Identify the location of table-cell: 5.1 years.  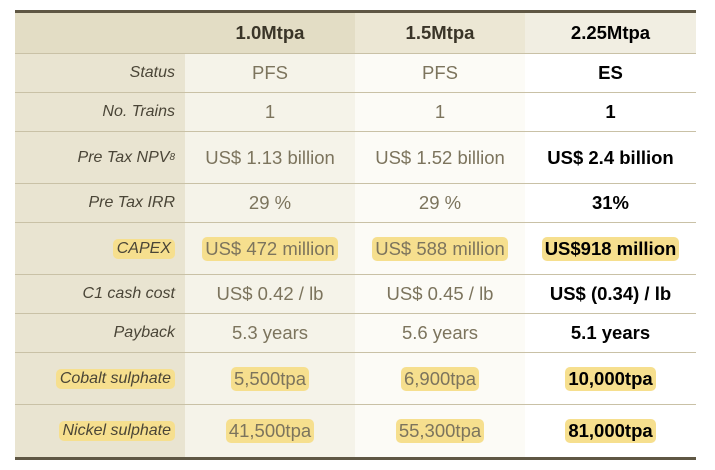
(610, 333).